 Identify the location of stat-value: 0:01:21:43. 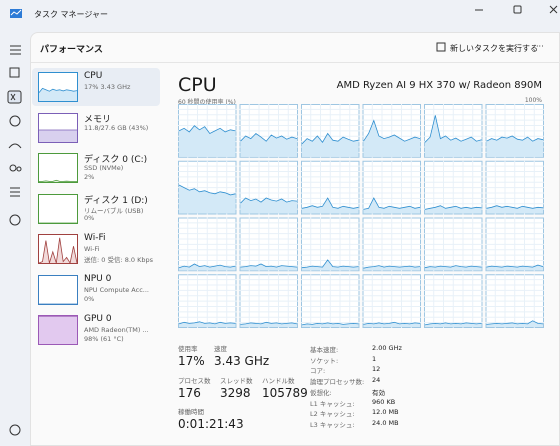
(211, 424).